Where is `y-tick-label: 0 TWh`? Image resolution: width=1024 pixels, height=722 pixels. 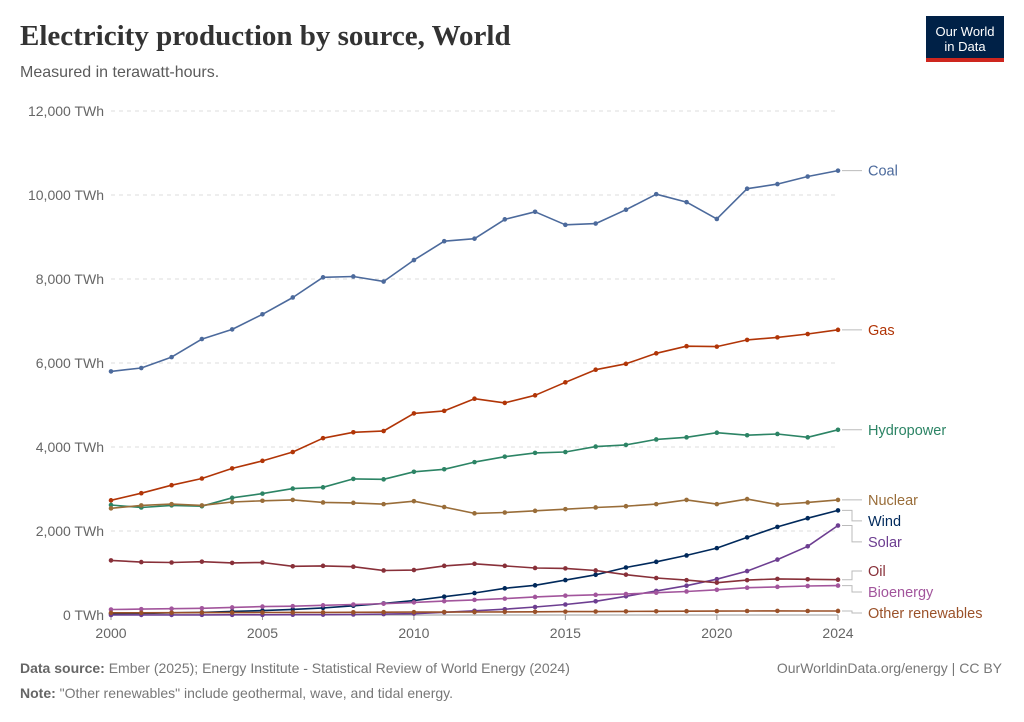
y-tick-label: 0 TWh is located at coordinates (83, 615).